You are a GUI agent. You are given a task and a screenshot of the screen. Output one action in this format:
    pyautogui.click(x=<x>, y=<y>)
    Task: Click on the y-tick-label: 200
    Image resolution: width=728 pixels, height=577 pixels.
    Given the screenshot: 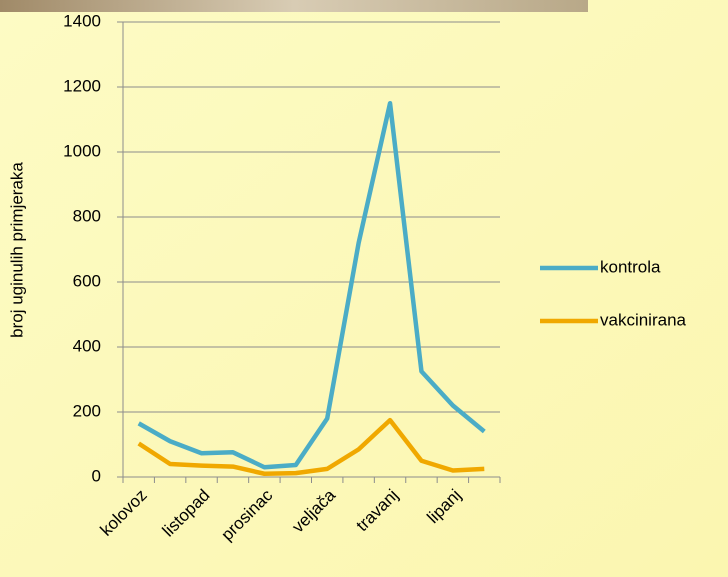 What is the action you would take?
    pyautogui.click(x=87, y=410)
    